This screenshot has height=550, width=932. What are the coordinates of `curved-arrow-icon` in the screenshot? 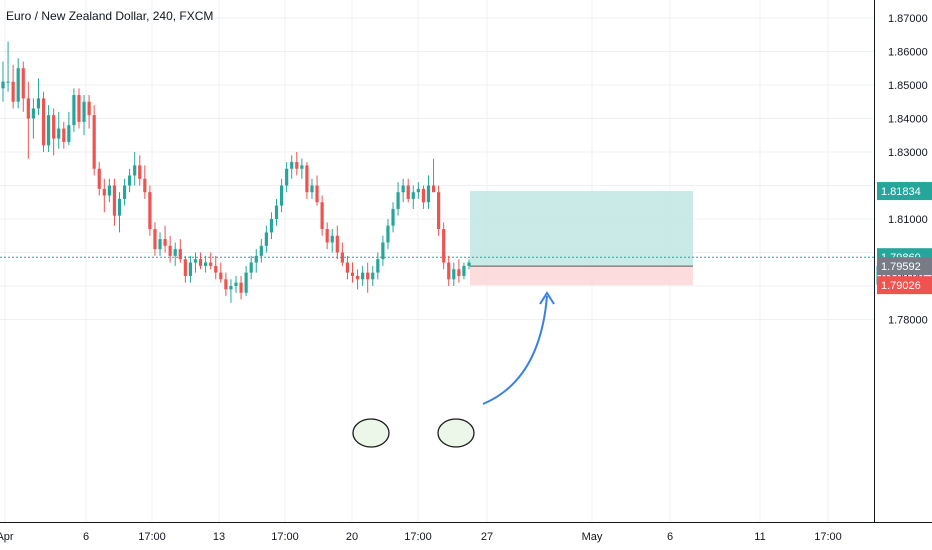 It's located at (515, 350).